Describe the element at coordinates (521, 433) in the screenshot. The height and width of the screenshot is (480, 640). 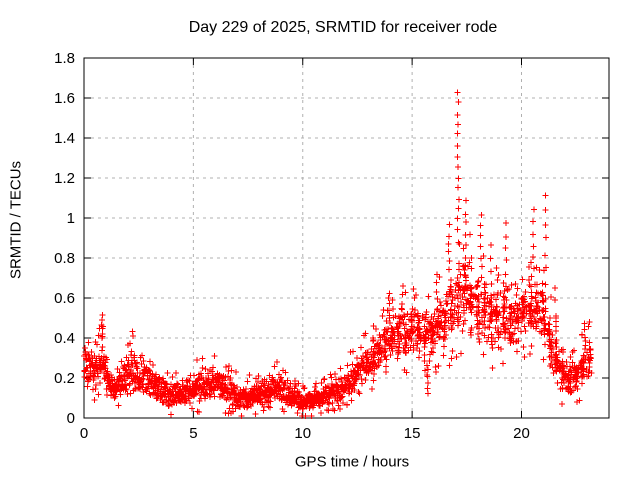
I see `x-tick-label: 20` at that location.